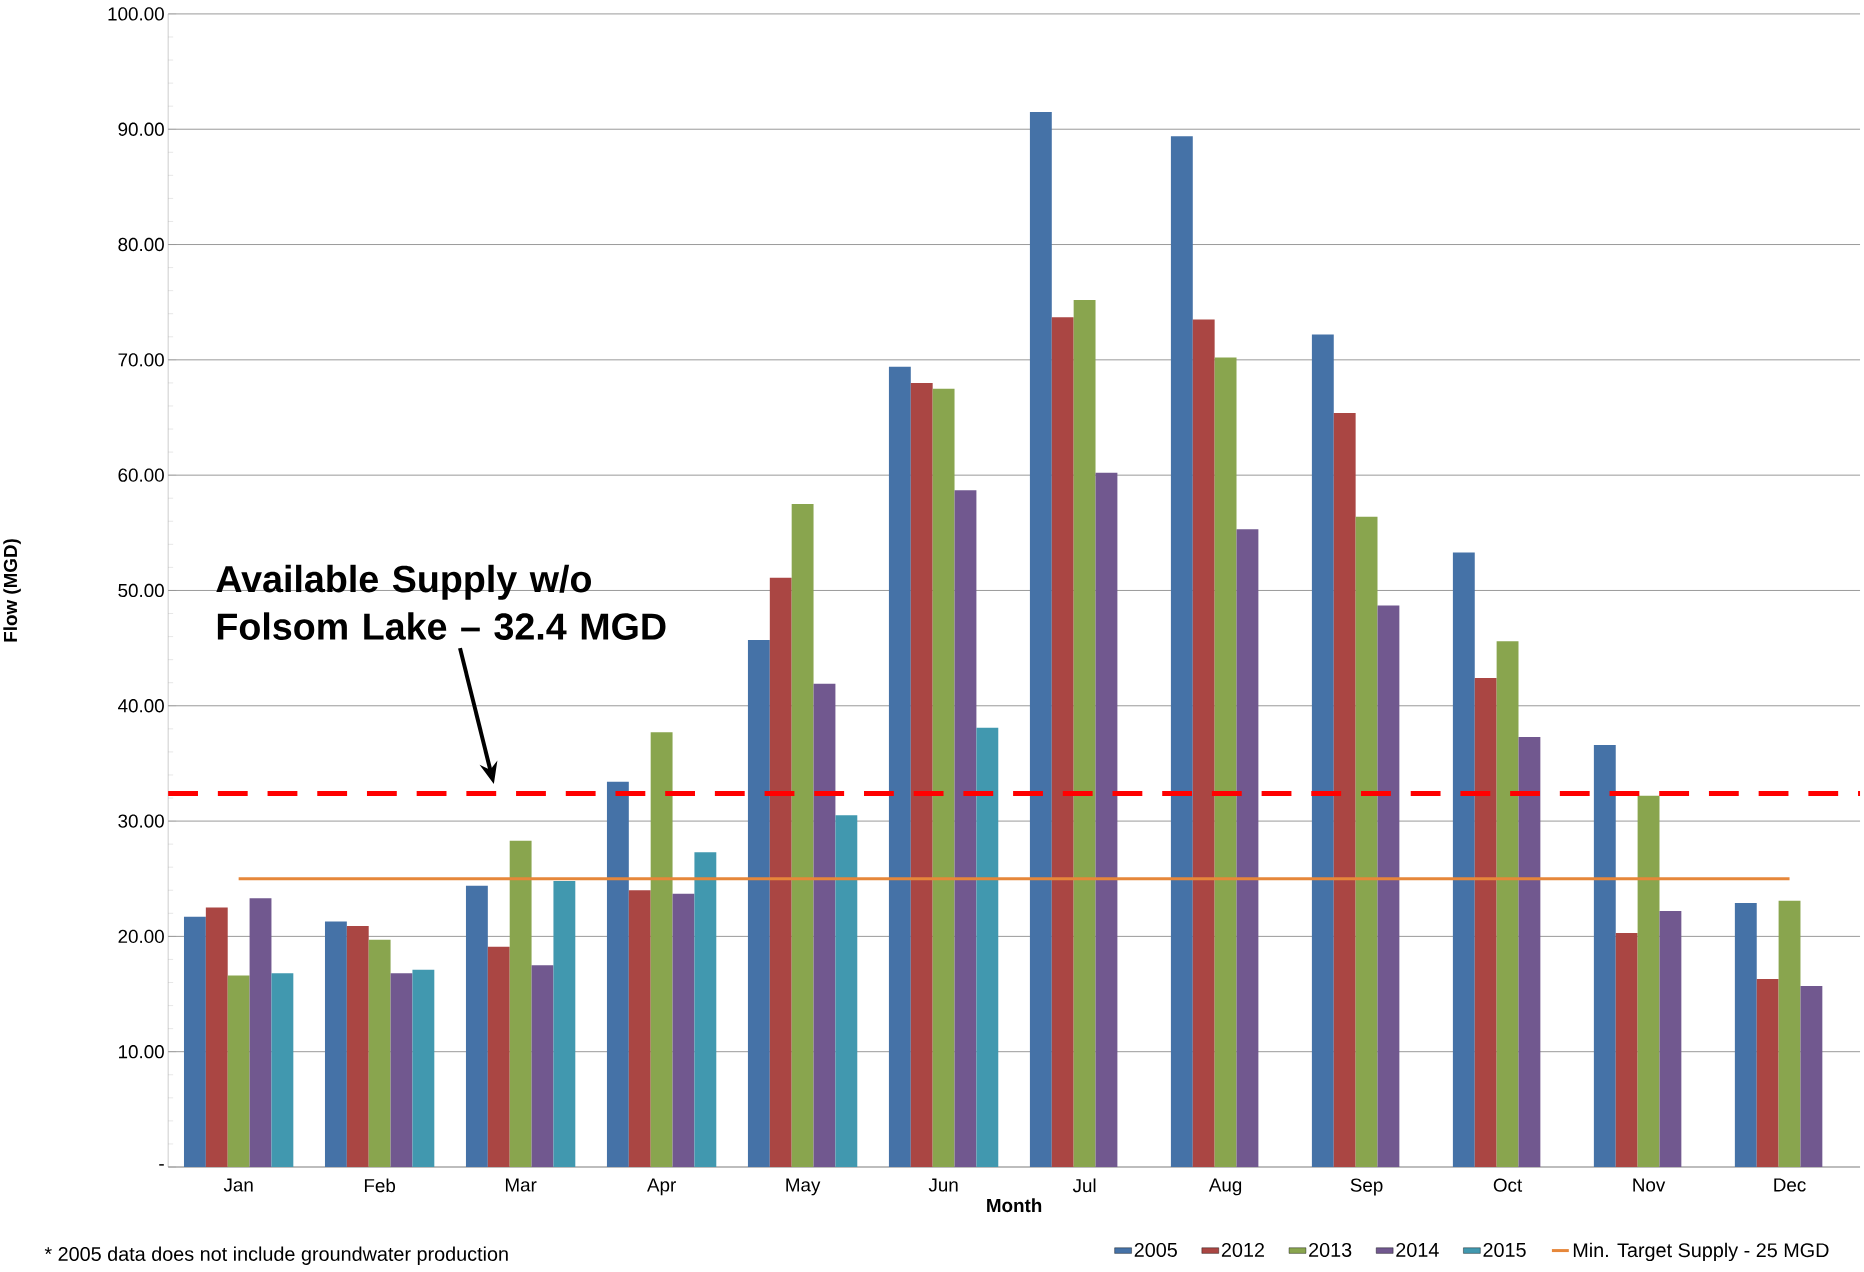  What do you see at coordinates (1790, 1185) in the screenshot?
I see `x-tick-label: Dec` at bounding box center [1790, 1185].